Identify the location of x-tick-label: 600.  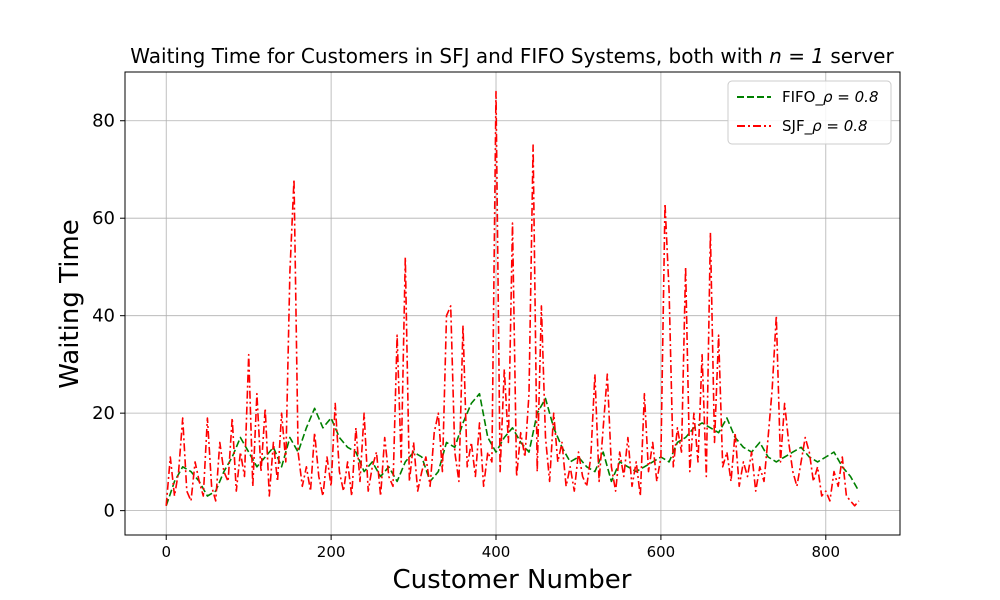
(661, 552).